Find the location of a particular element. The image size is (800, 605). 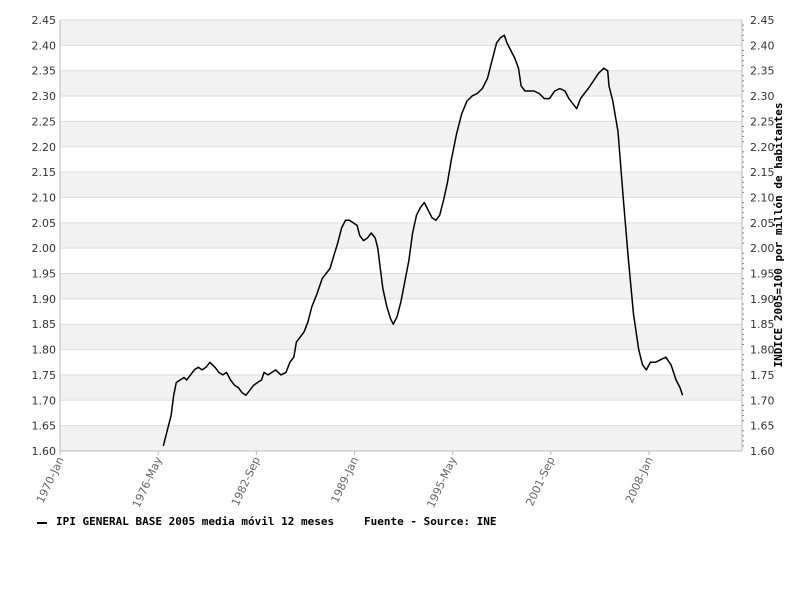

y-tick-label-right: 1.80 is located at coordinates (762, 350).